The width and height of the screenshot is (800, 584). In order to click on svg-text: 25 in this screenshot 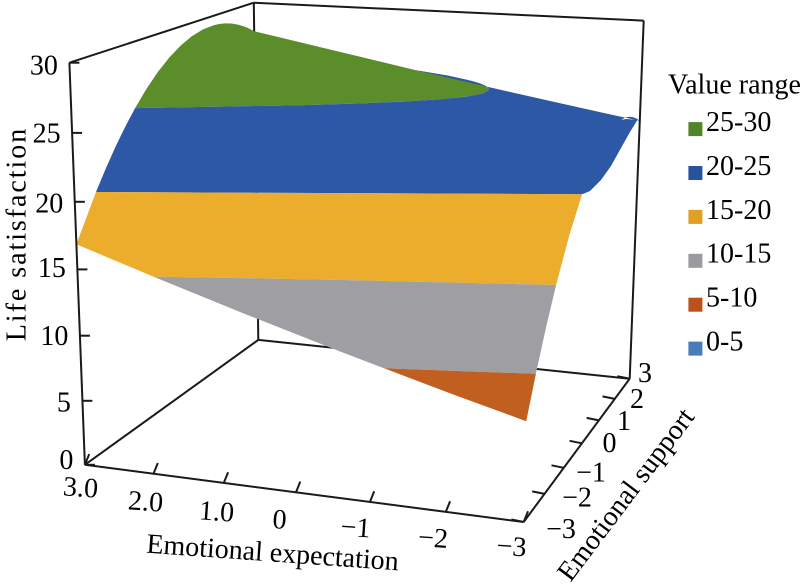, I will do `click(47, 133)`.